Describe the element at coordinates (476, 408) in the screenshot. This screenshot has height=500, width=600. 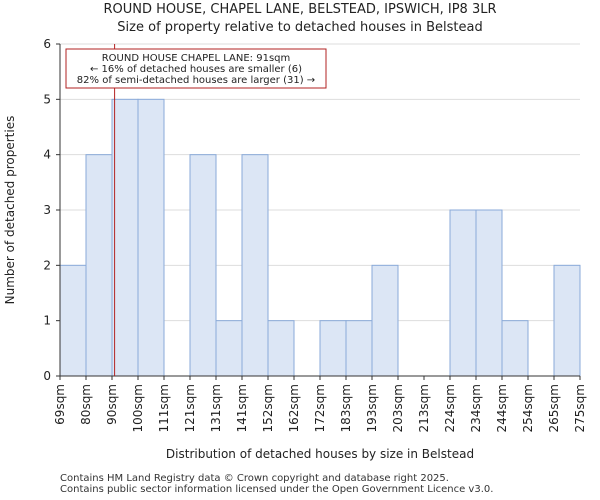
I see `x-tick-label: 234sqm` at that location.